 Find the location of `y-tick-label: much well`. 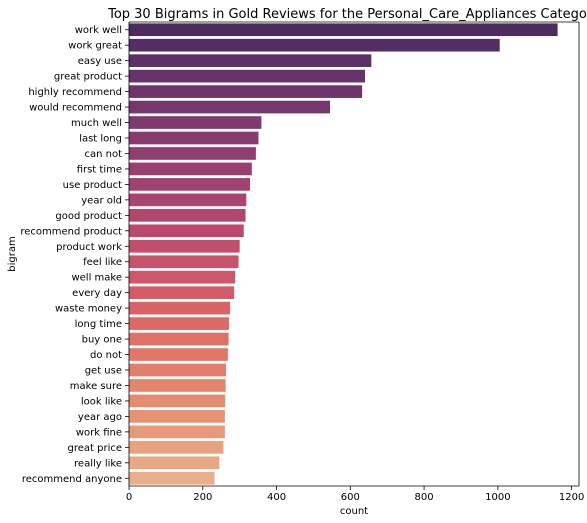

y-tick-label: much well is located at coordinates (96, 123).